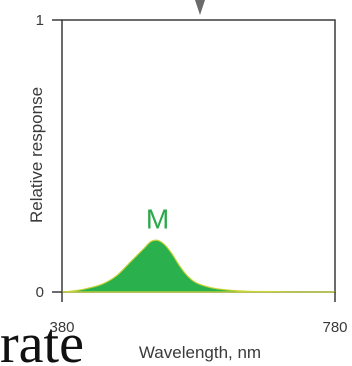 Image resolution: width=352 pixels, height=366 pixels. I want to click on series-m-label: M, so click(157, 218).